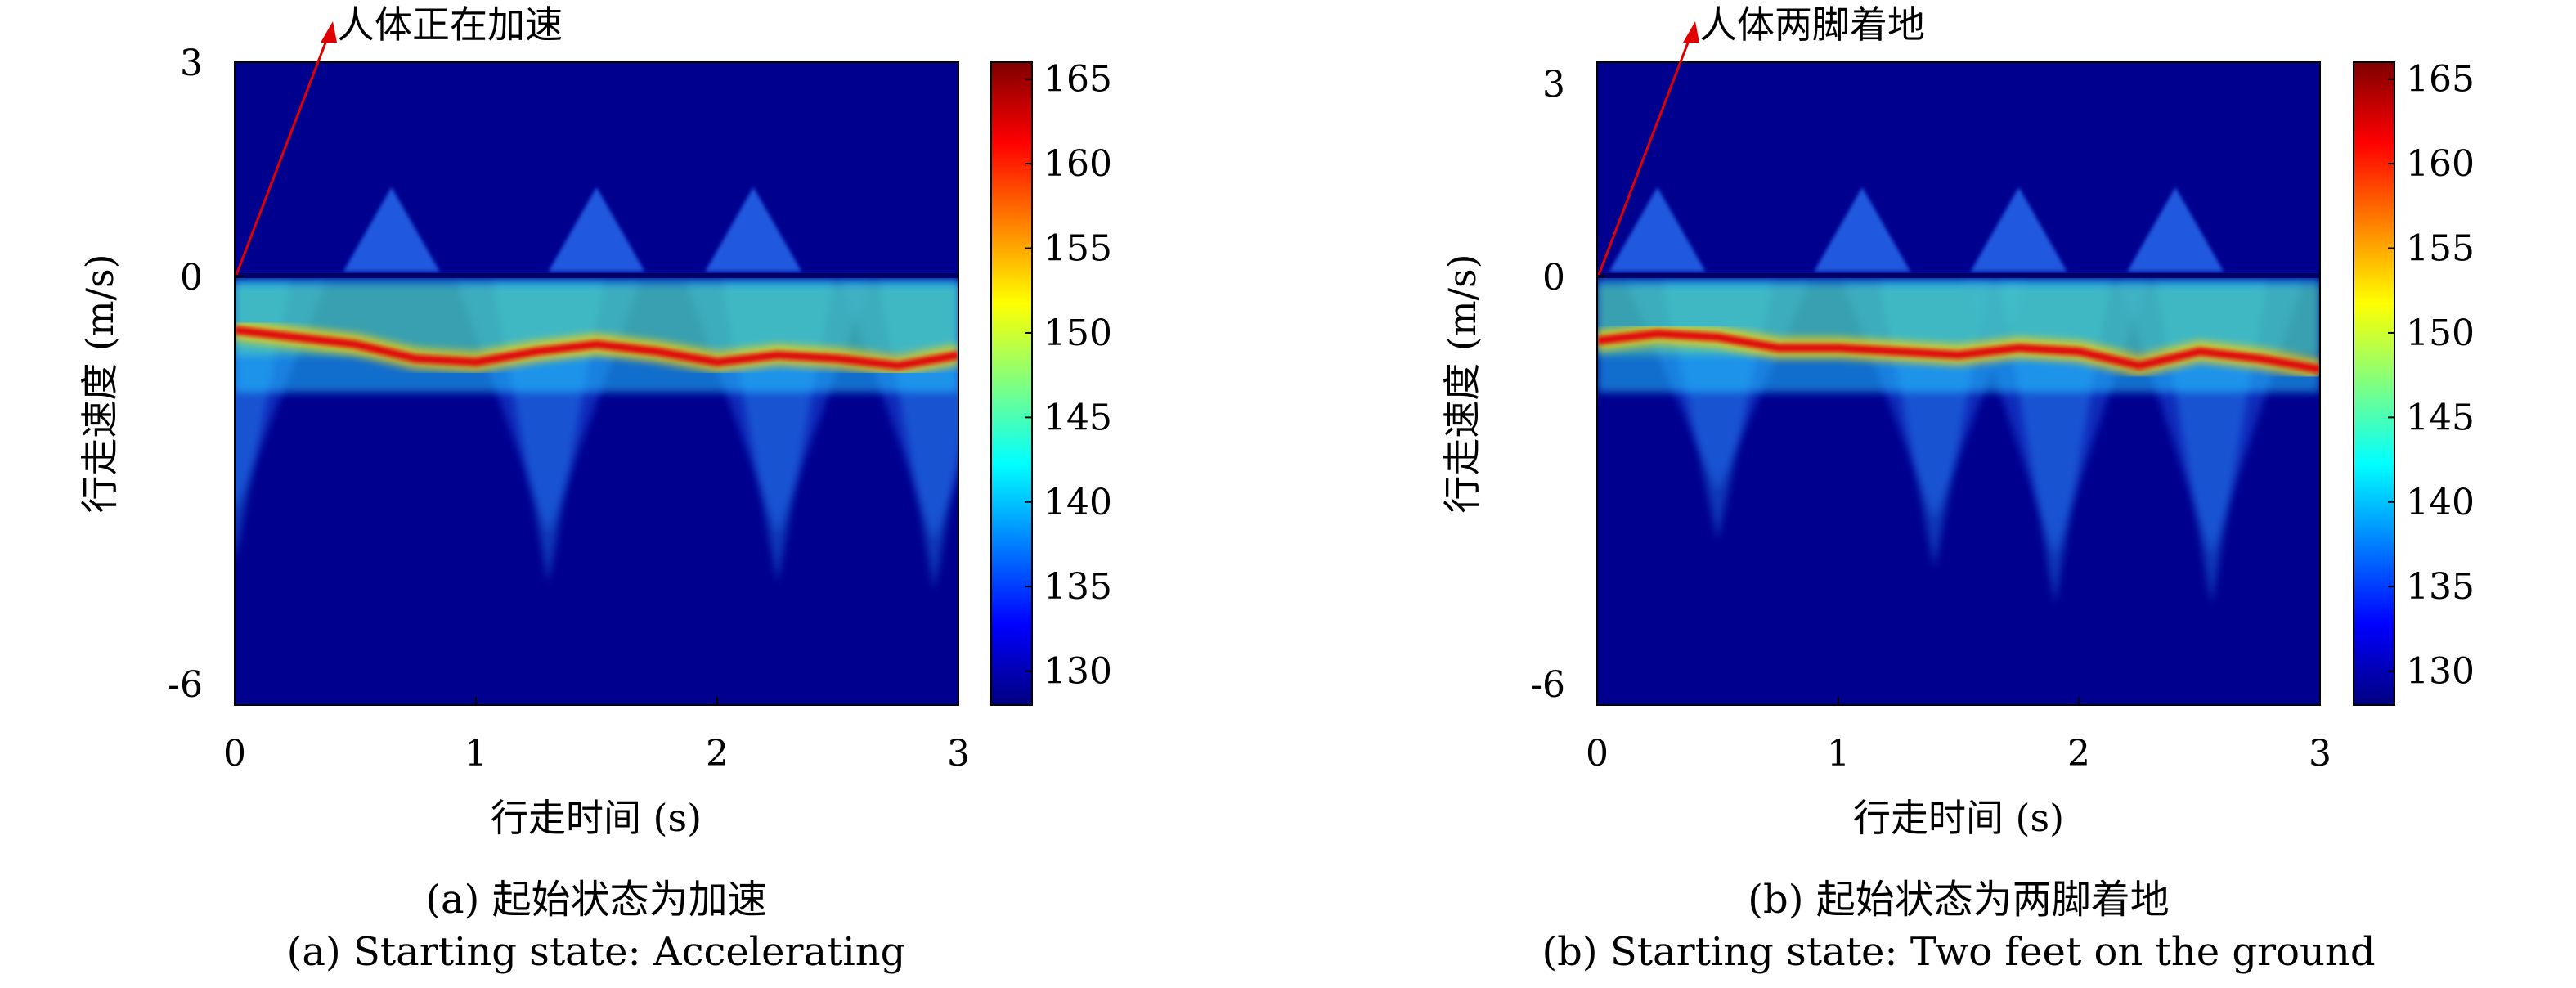 The height and width of the screenshot is (988, 2576). Describe the element at coordinates (597, 768) in the screenshot. I see `x-axis-a: 0 1 2 3 行走时间 (s)` at that location.